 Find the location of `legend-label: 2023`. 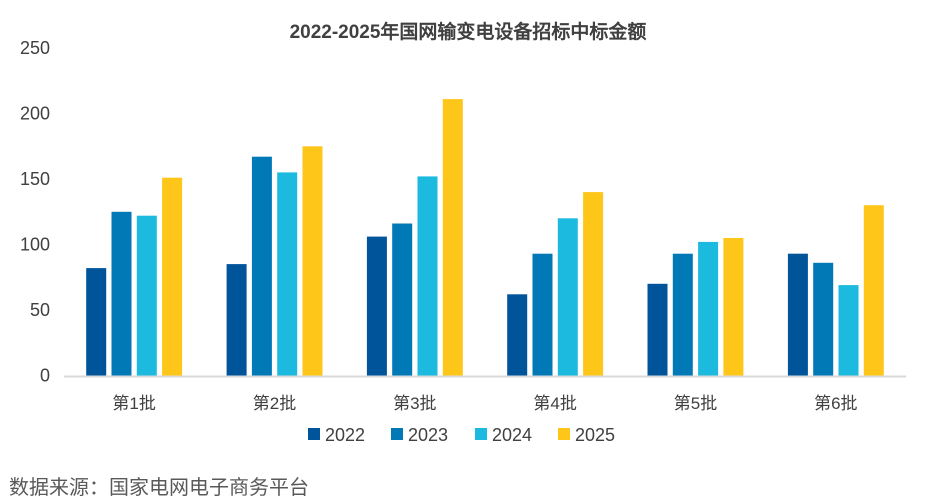

legend-label: 2023 is located at coordinates (428, 435).